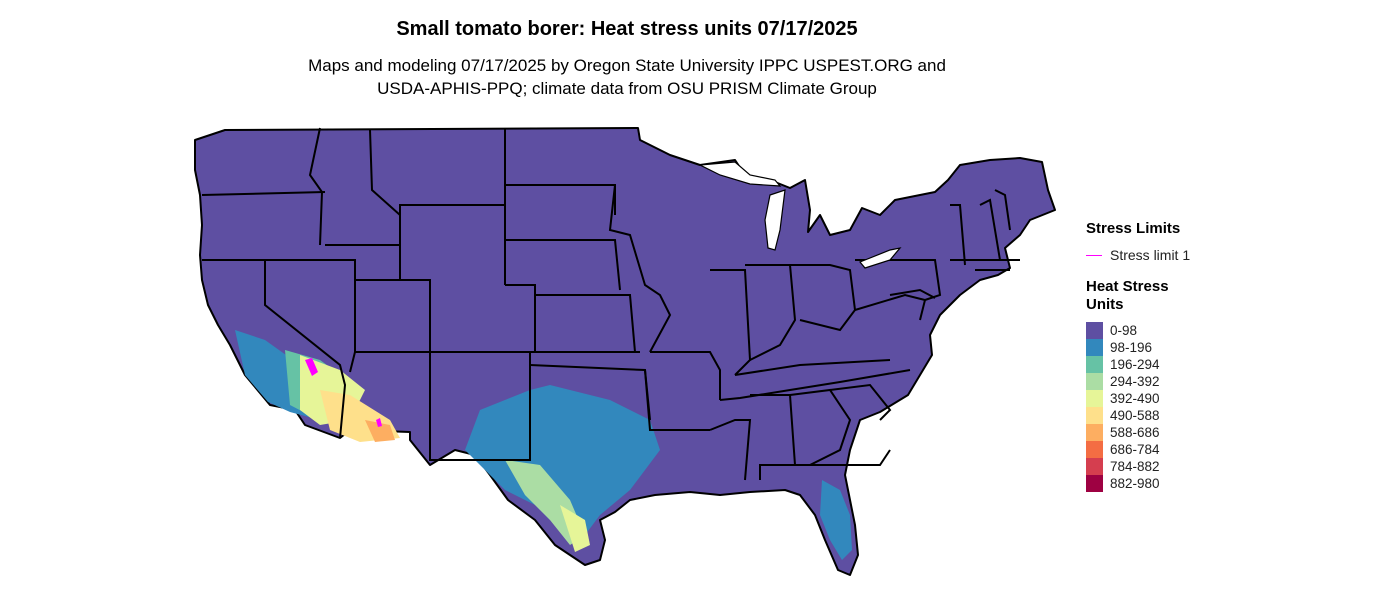 This screenshot has width=1400, height=594. I want to click on heat-legend-item: 196-294, so click(1236, 364).